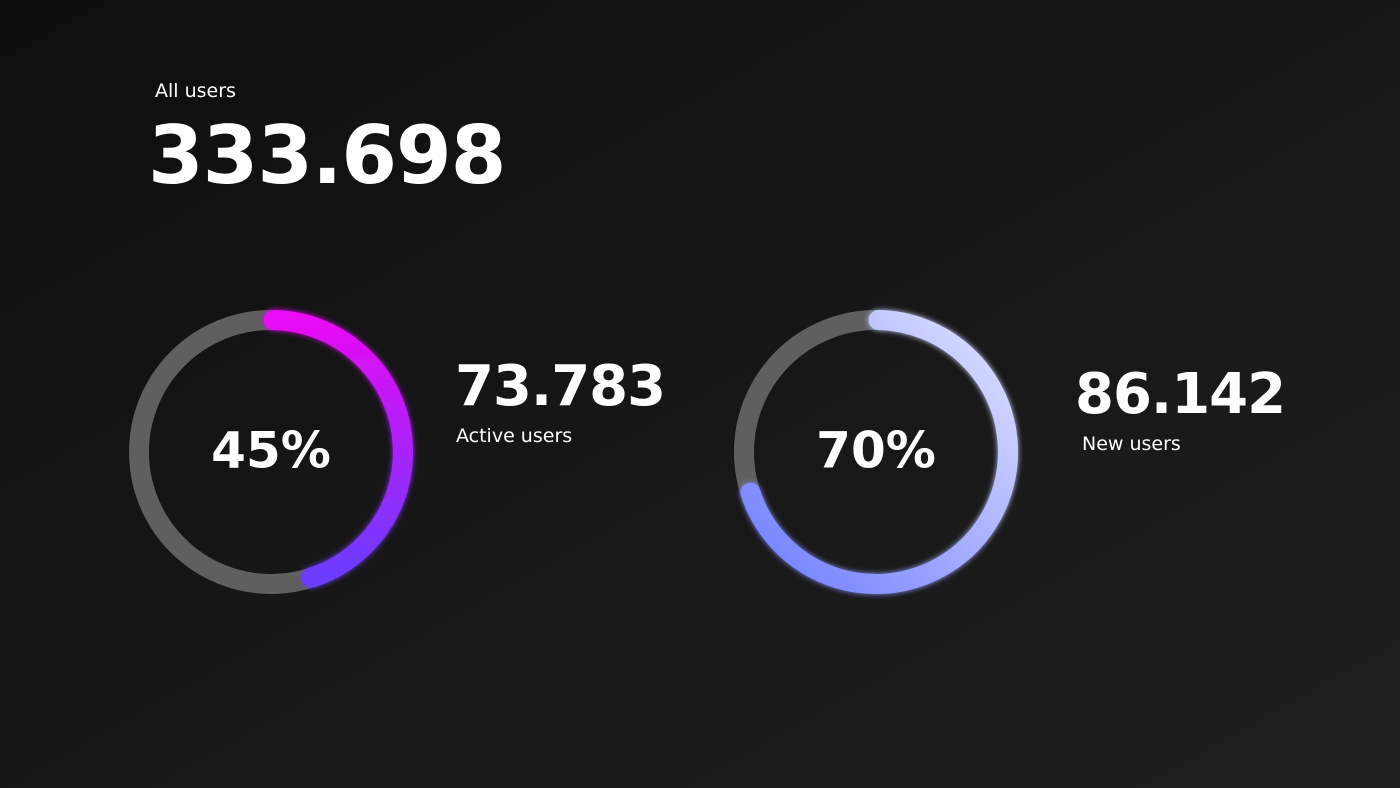 The height and width of the screenshot is (788, 1400). Describe the element at coordinates (326, 155) in the screenshot. I see `header-count: 333.698` at that location.